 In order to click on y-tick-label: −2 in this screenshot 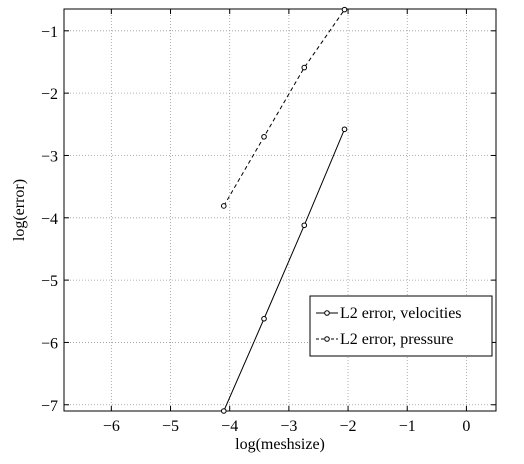, I will do `click(49, 94)`.